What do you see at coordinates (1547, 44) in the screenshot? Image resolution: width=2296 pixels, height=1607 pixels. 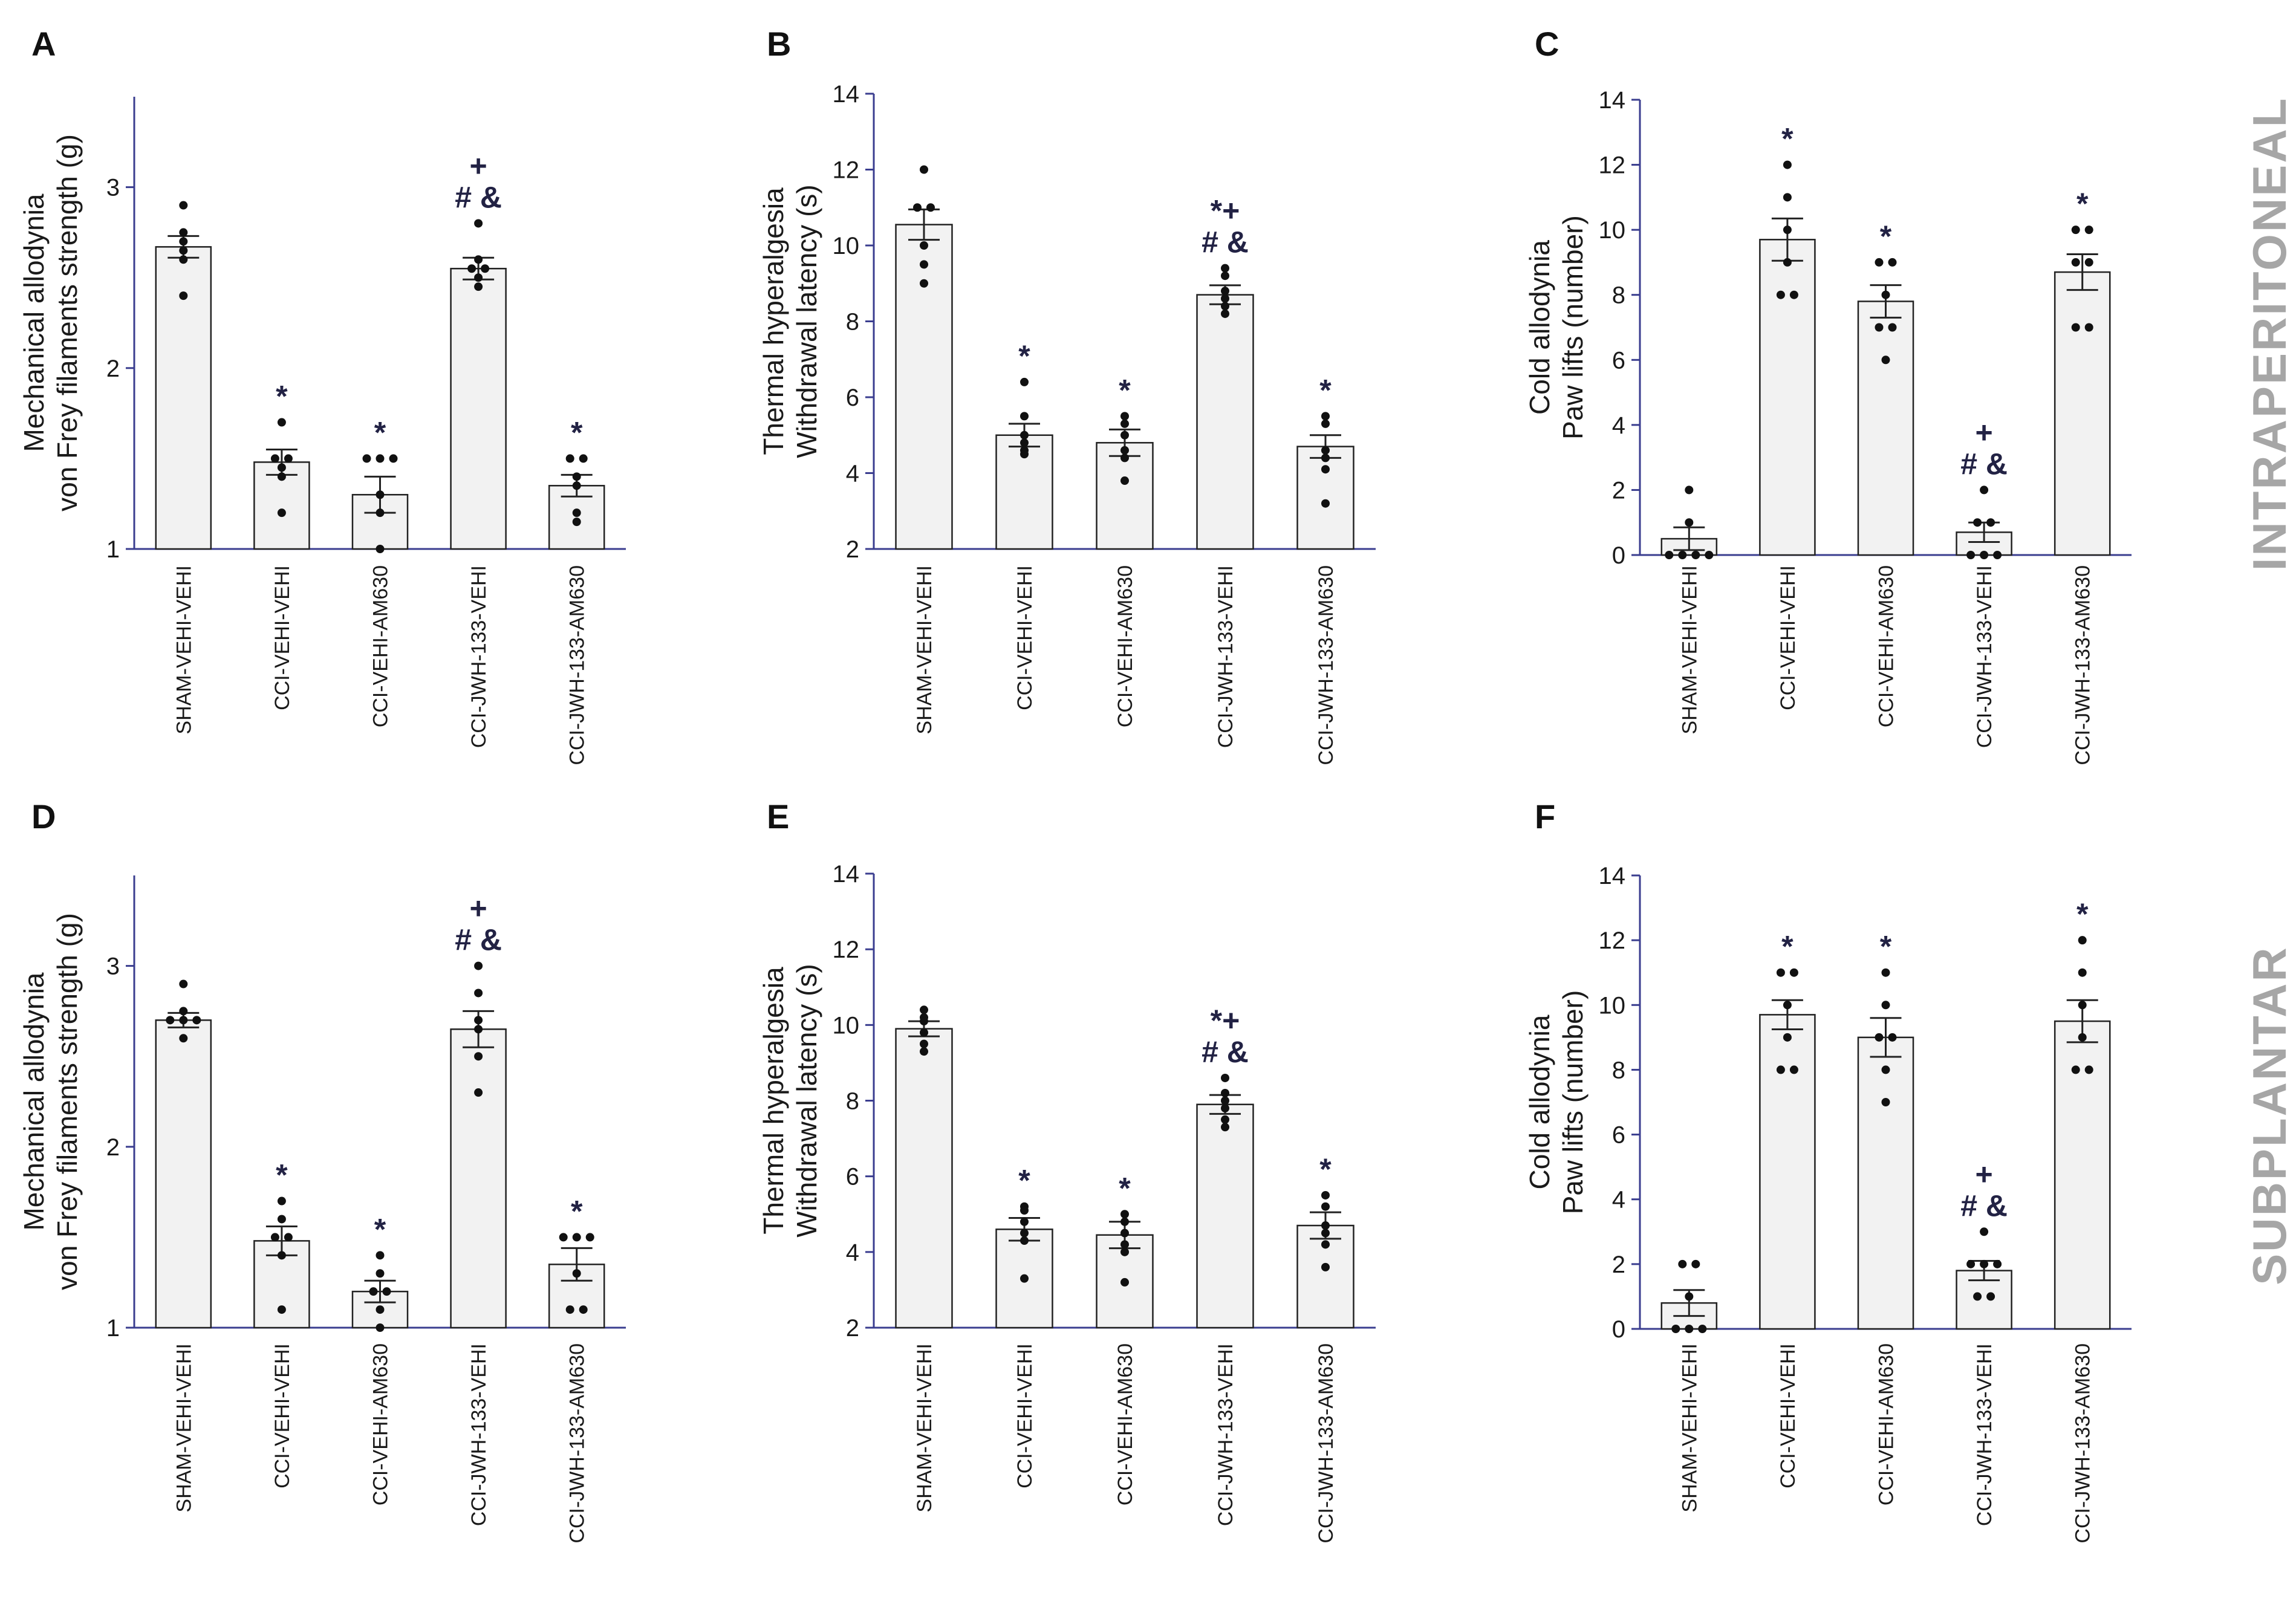 I see `panel-letter: C` at bounding box center [1547, 44].